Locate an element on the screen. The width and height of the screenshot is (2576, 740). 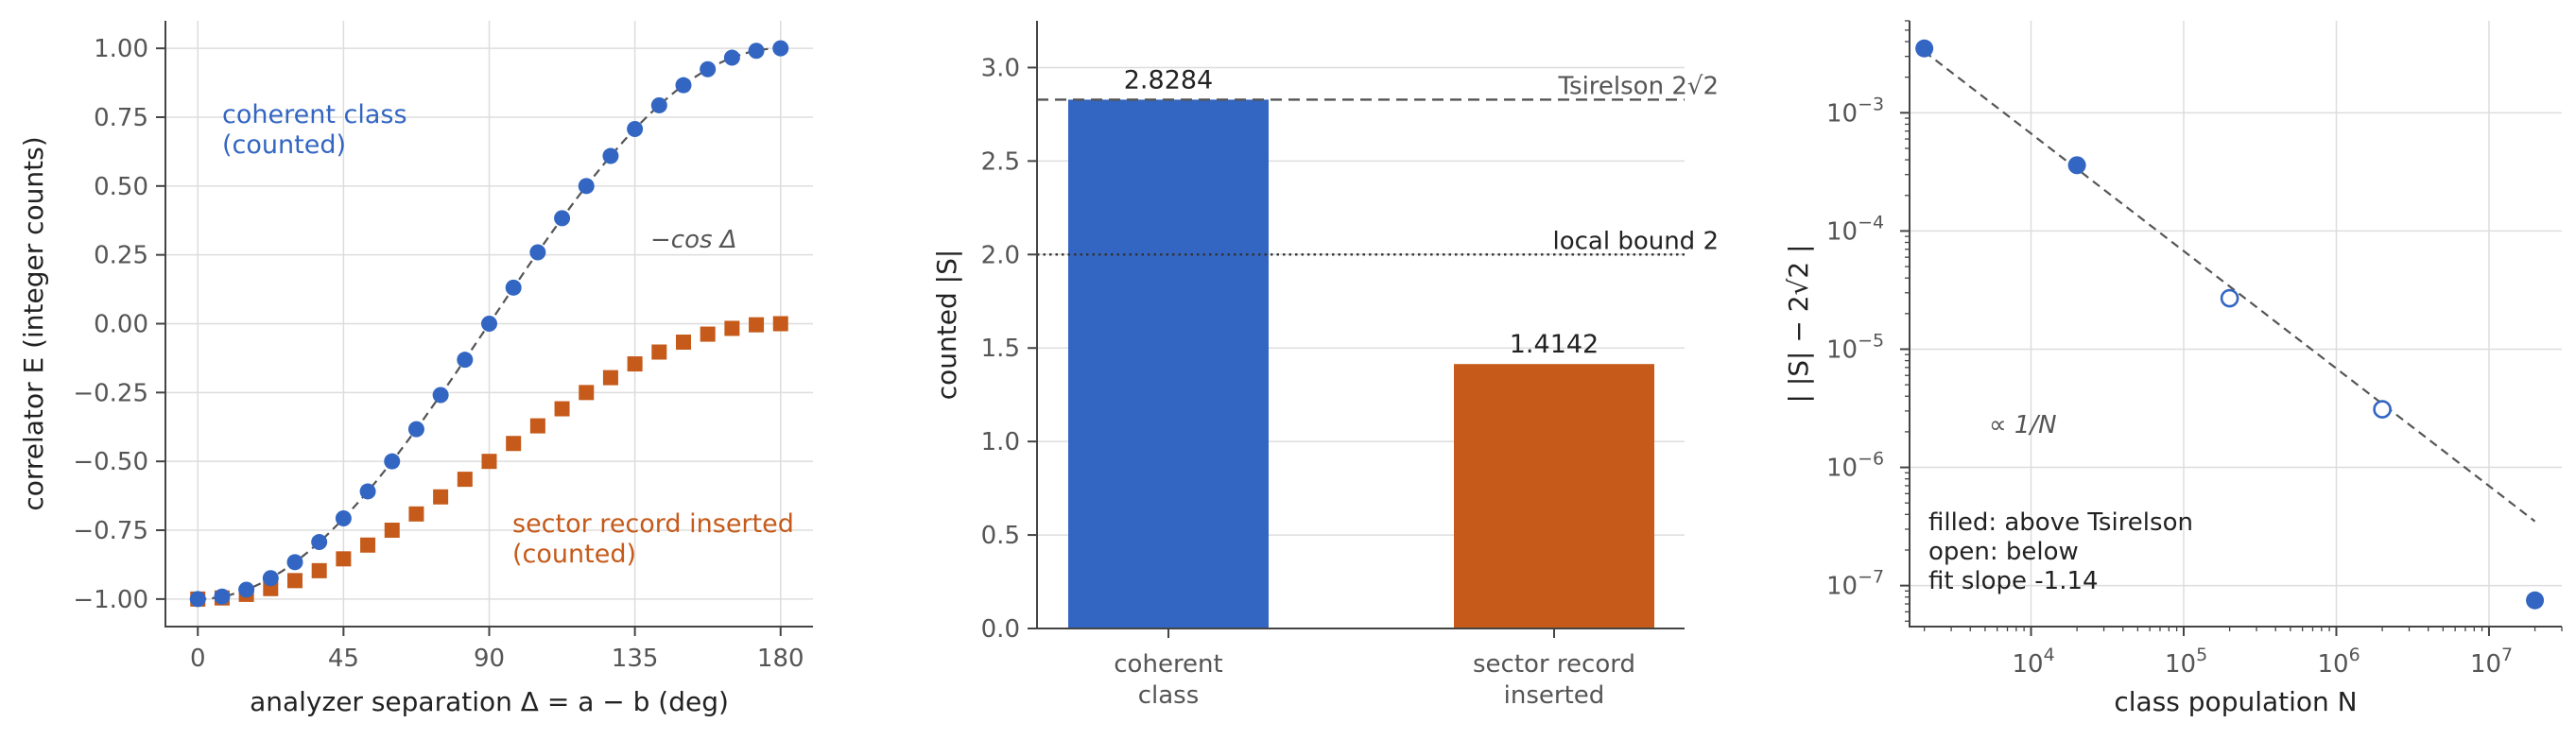
y-tick-label: −1.00 is located at coordinates (110, 600).